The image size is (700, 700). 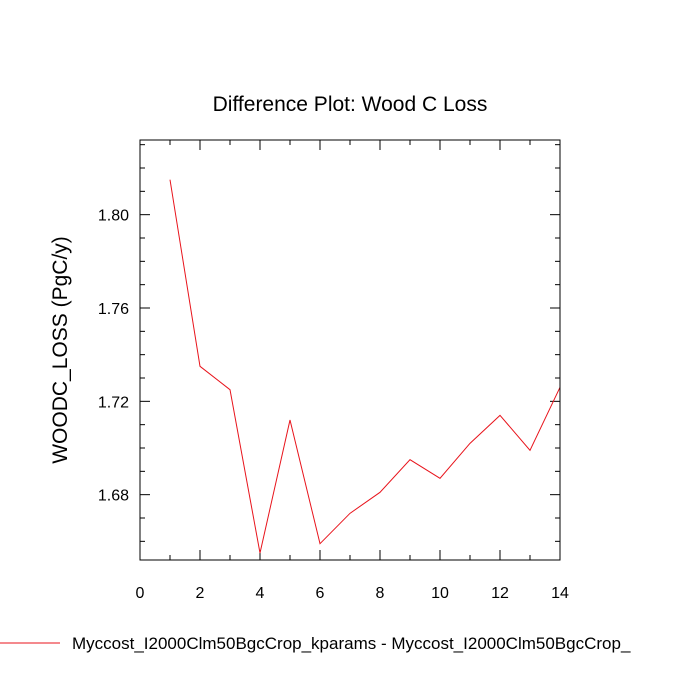 I want to click on x-tick-label: 8, so click(x=380, y=593).